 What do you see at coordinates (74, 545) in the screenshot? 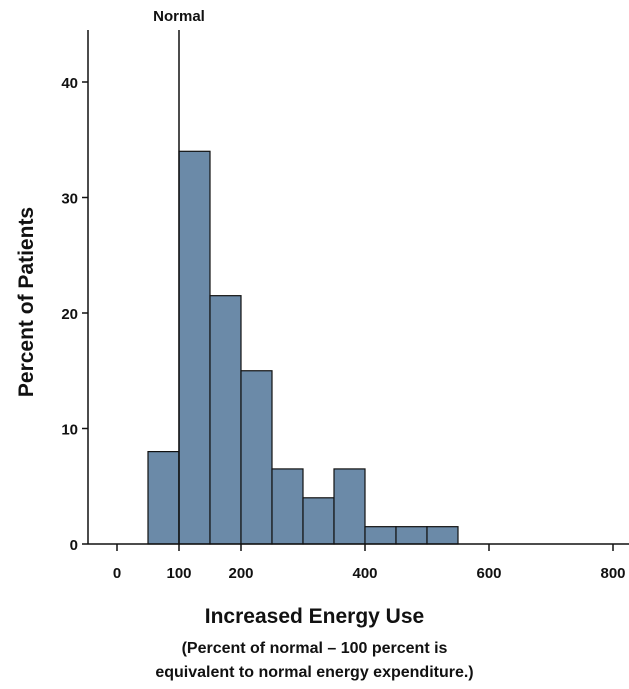
I see `y-tick-label: 0` at bounding box center [74, 545].